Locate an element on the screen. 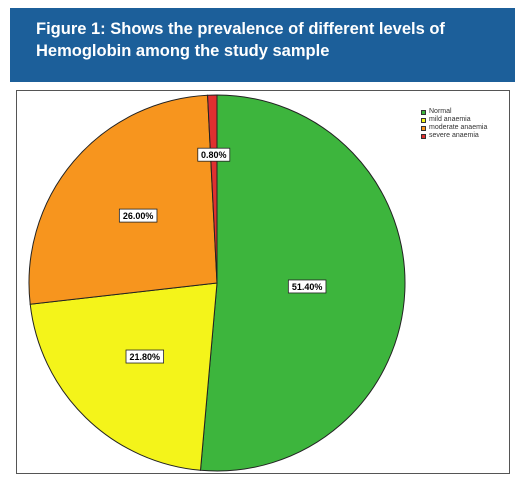 Image resolution: width=527 pixels, height=483 pixels. svg-text: 21.80% is located at coordinates (145, 357).